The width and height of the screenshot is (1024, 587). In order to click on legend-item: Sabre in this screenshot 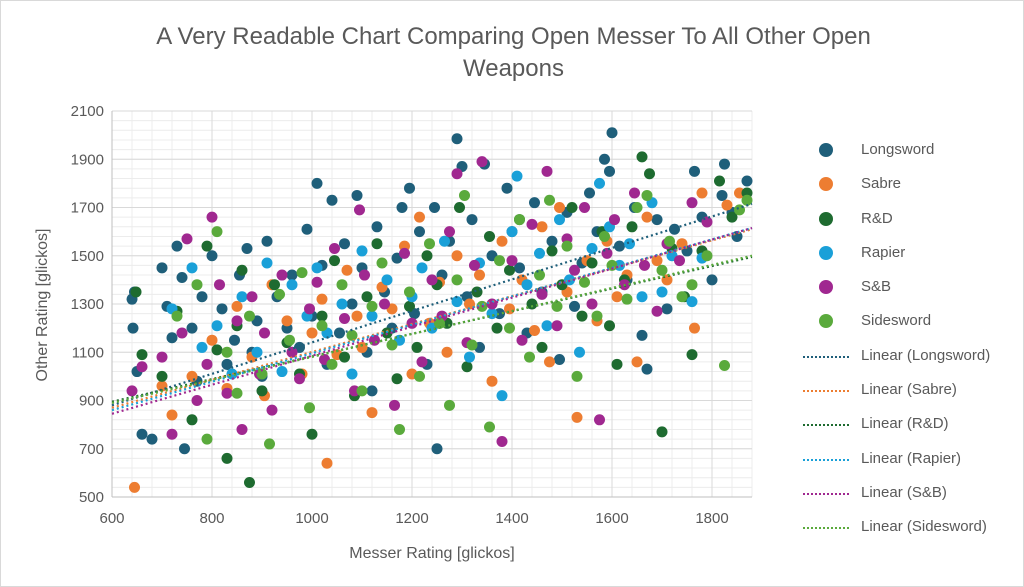, I will do `click(908, 185)`.